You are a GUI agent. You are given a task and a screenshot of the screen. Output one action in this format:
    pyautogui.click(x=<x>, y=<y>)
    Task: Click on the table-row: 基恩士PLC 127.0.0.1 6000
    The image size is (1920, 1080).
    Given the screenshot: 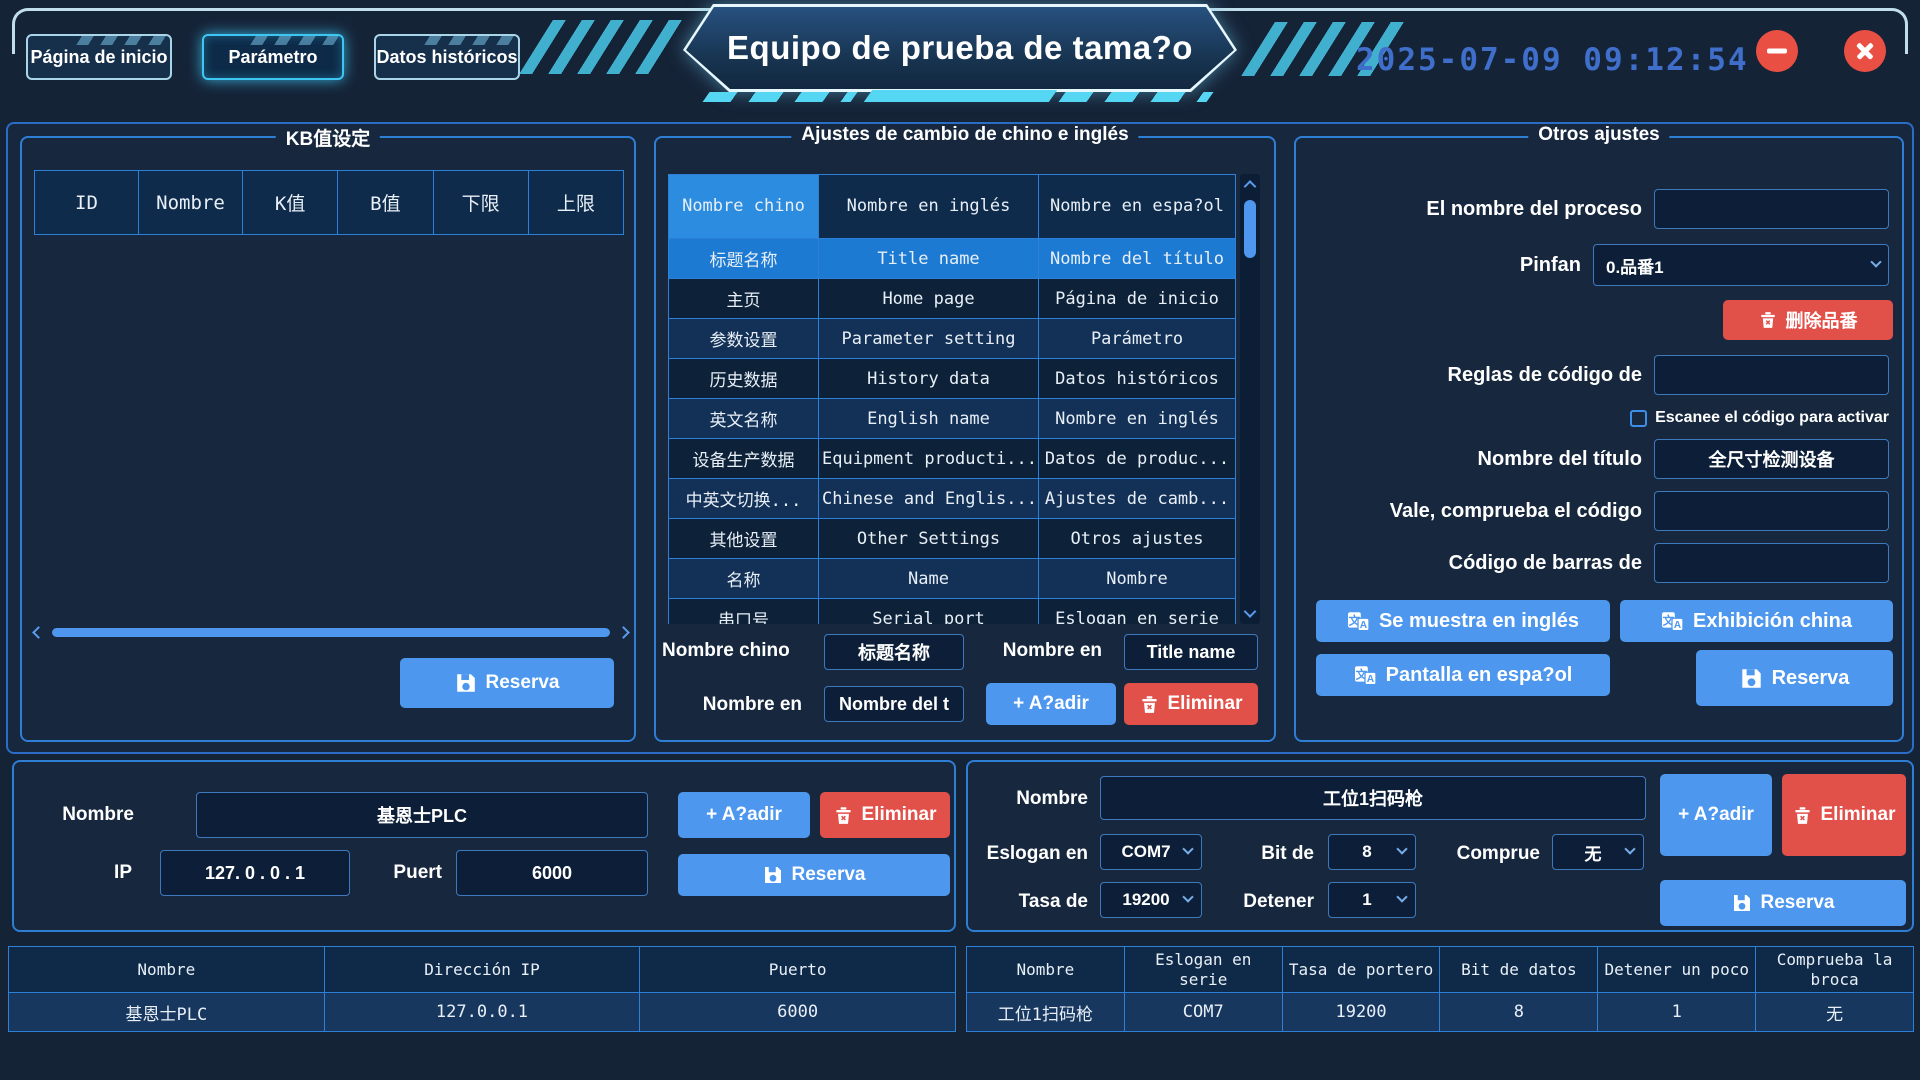 What is the action you would take?
    pyautogui.click(x=482, y=1012)
    